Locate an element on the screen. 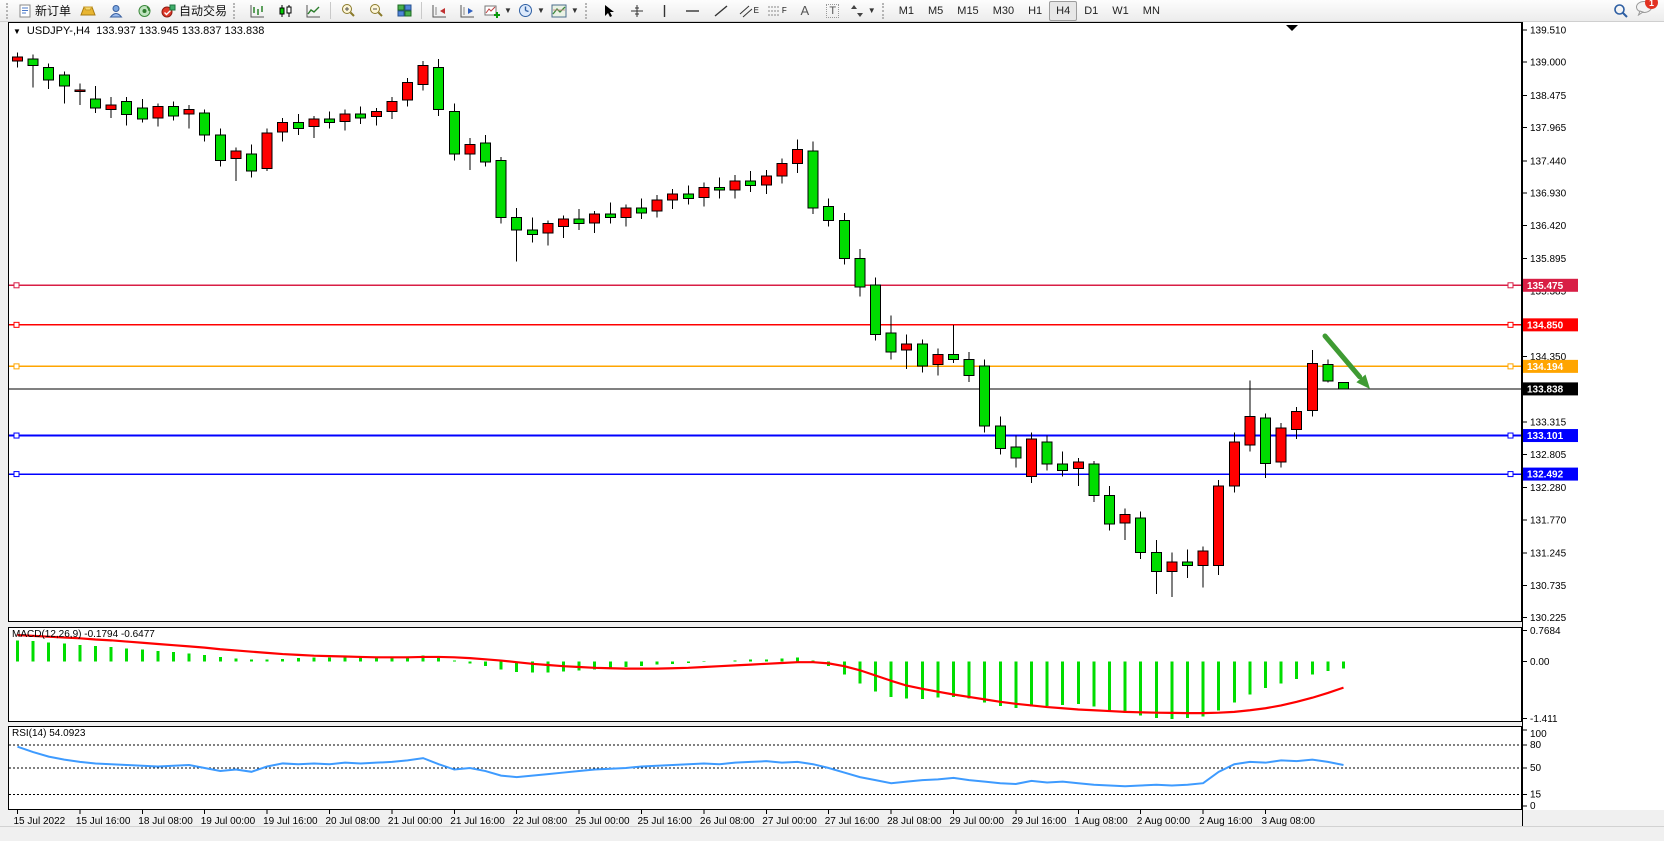 The width and height of the screenshot is (1664, 841). bar-chart-icon is located at coordinates (257, 10).